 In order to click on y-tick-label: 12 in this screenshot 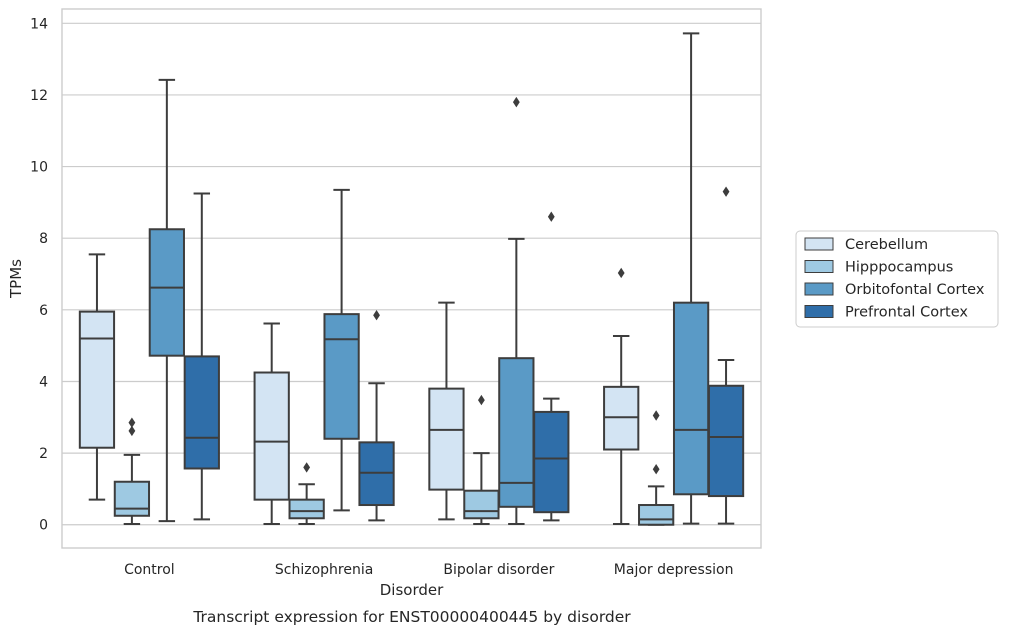, I will do `click(39, 96)`.